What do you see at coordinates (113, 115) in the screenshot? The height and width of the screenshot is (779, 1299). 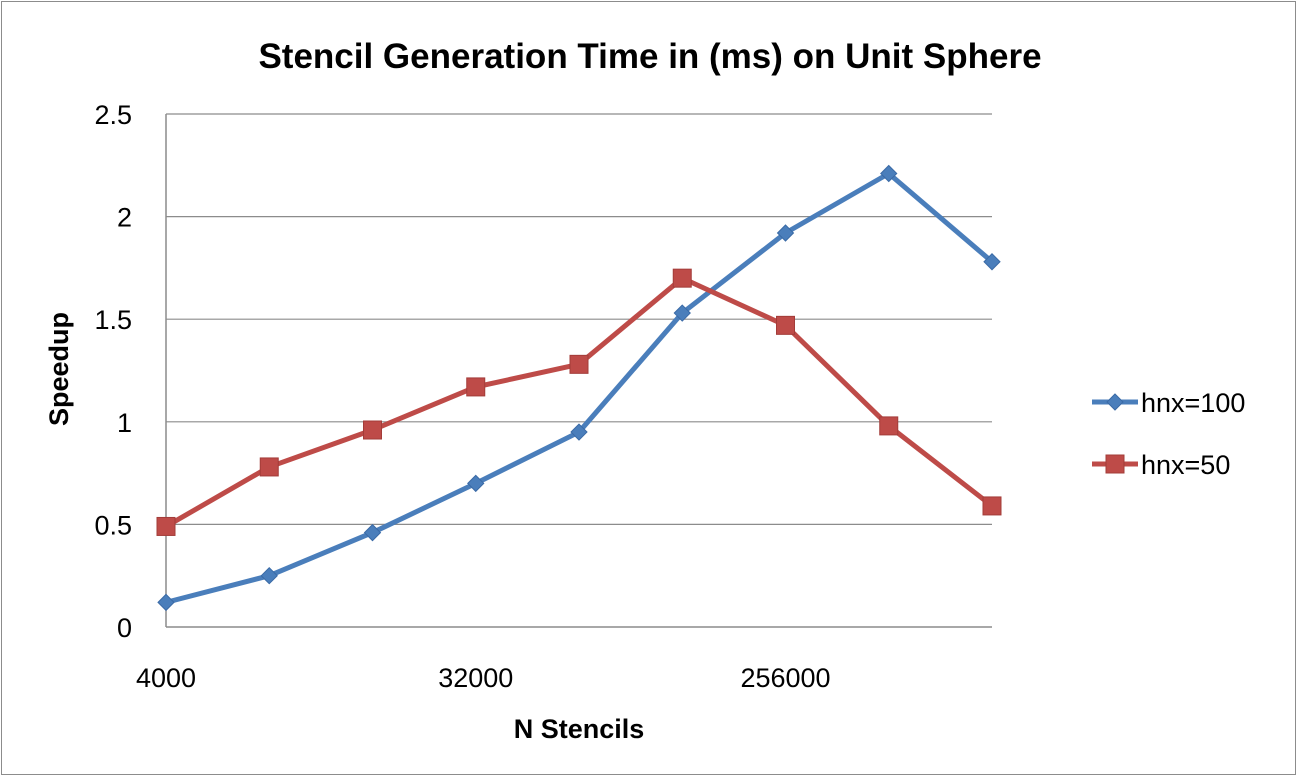 I see `y-tick-label: 2.5` at bounding box center [113, 115].